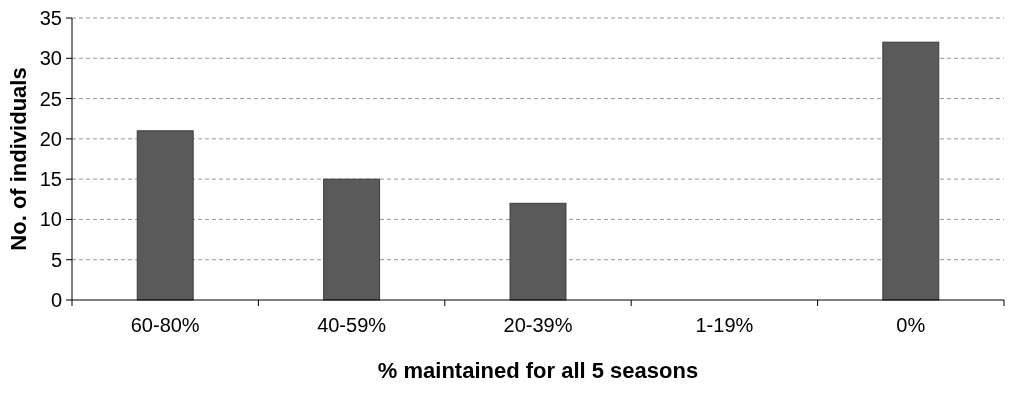 The image size is (1016, 410). I want to click on y-tick-label: 0, so click(56, 300).